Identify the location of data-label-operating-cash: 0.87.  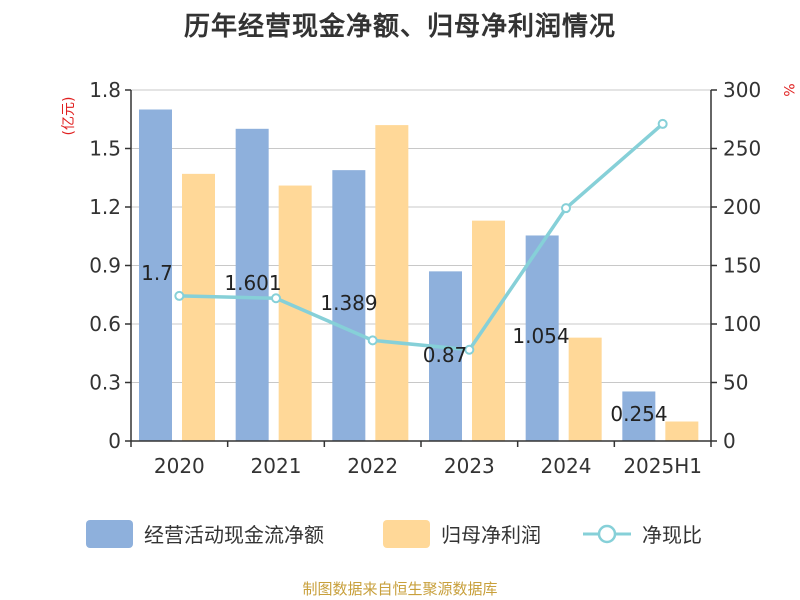
(445, 355).